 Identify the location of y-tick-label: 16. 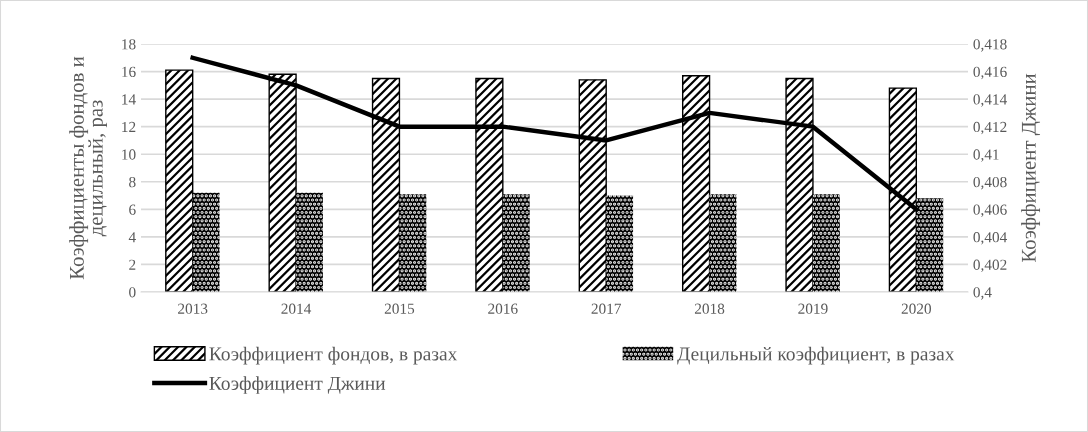
(129, 72).